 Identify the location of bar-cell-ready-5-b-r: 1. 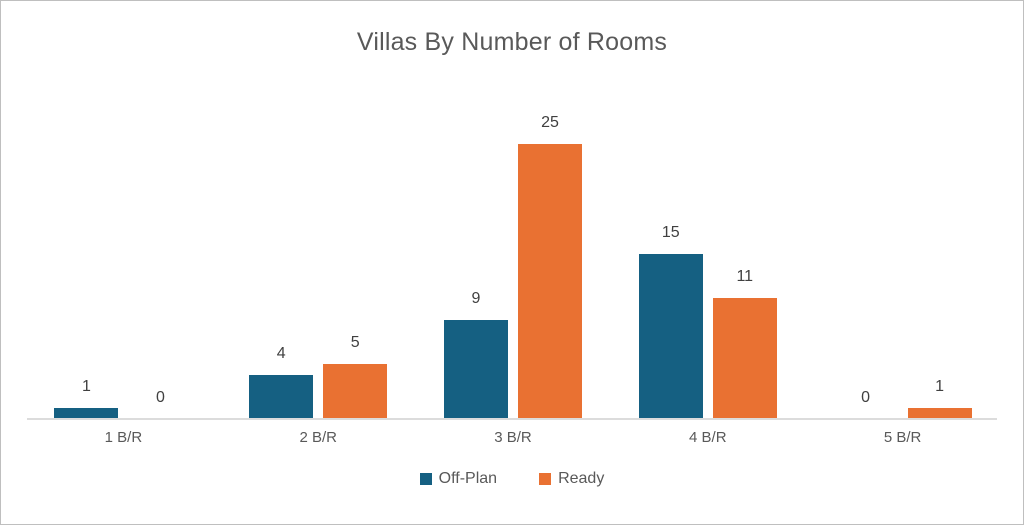
(939, 398).